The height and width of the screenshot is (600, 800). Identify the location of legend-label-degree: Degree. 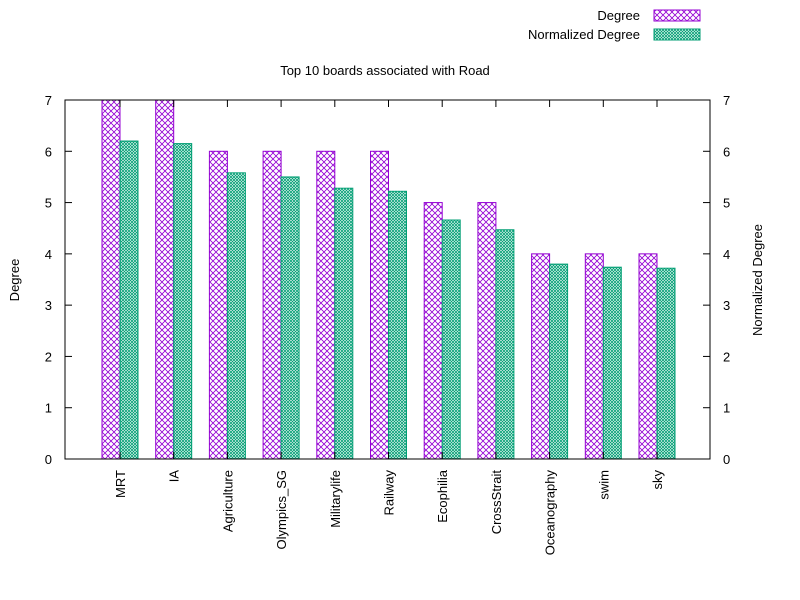
(618, 15).